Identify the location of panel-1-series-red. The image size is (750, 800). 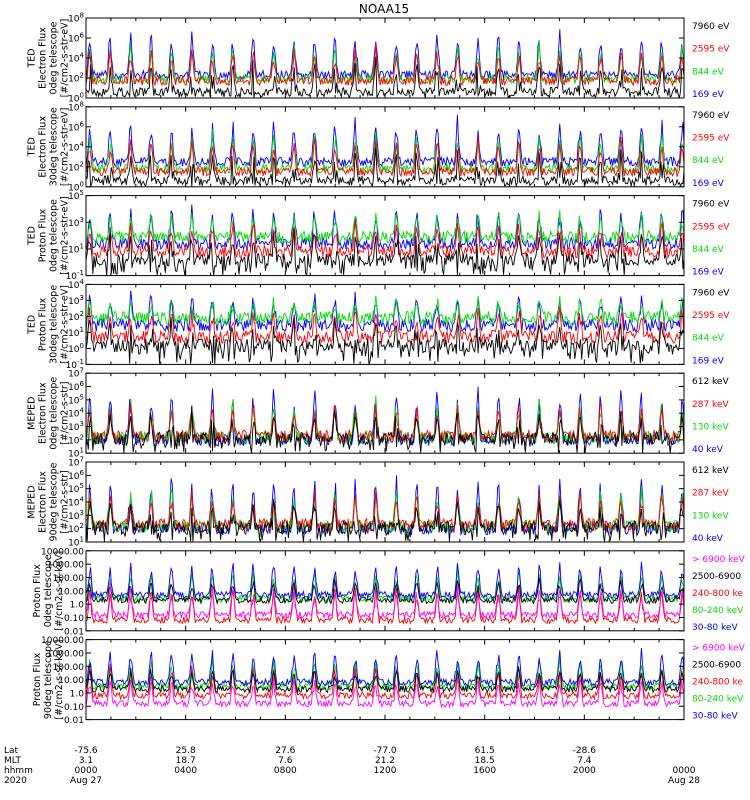
(385, 65).